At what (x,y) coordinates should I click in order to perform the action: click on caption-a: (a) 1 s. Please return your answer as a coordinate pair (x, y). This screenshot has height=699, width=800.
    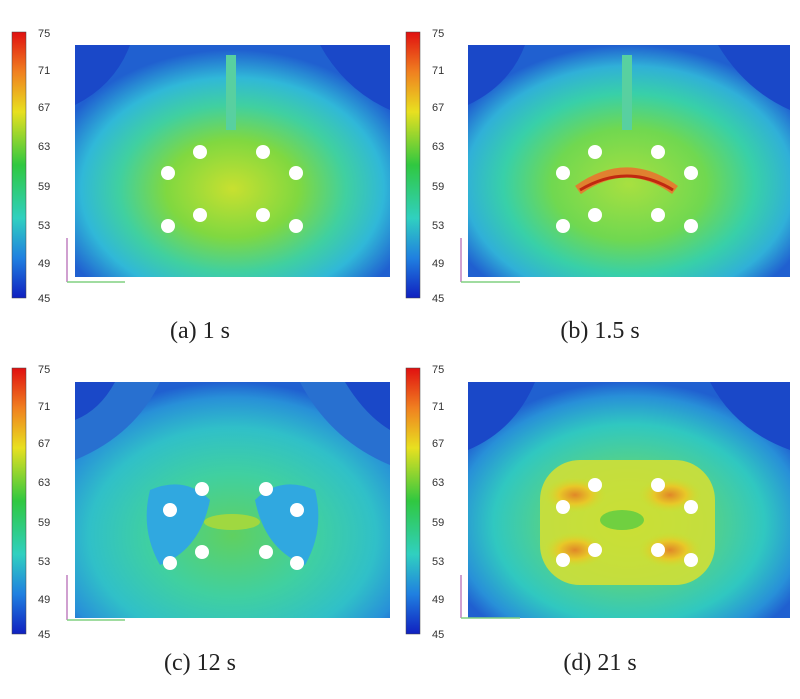
    Looking at the image, I should click on (200, 331).